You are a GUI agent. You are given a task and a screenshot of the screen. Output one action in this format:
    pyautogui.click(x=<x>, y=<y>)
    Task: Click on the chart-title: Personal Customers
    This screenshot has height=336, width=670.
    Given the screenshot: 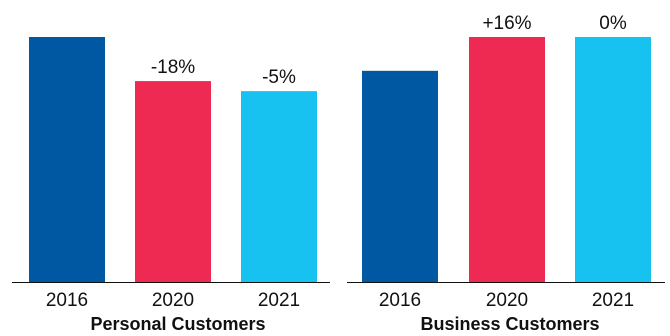 What is the action you would take?
    pyautogui.click(x=177, y=324)
    